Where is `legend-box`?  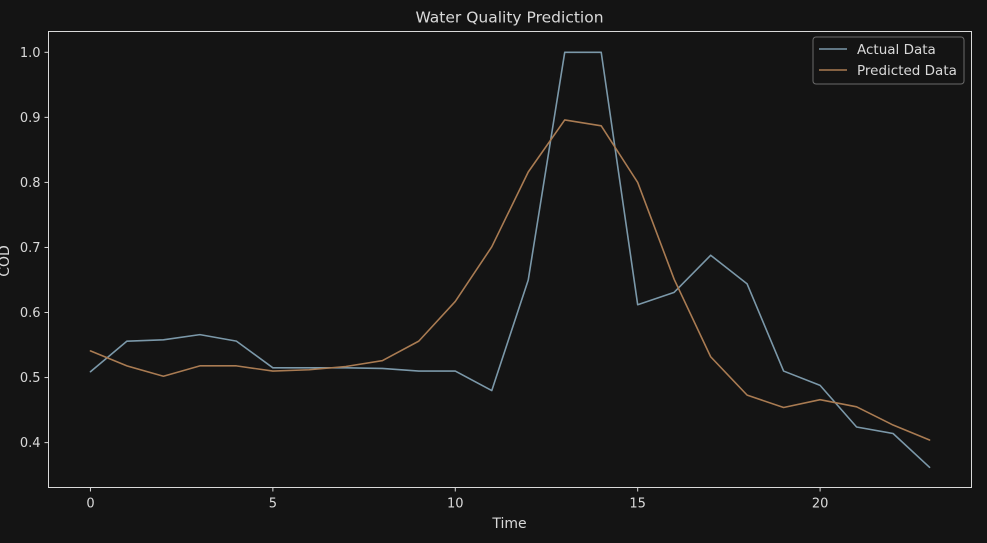
legend-box is located at coordinates (888, 60).